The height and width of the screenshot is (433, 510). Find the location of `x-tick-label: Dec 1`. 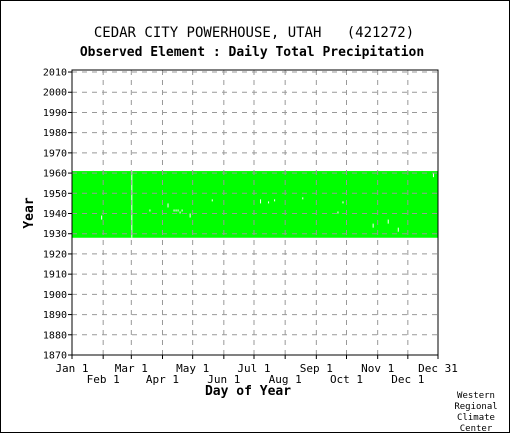

x-tick-label: Dec 1 is located at coordinates (407, 379).